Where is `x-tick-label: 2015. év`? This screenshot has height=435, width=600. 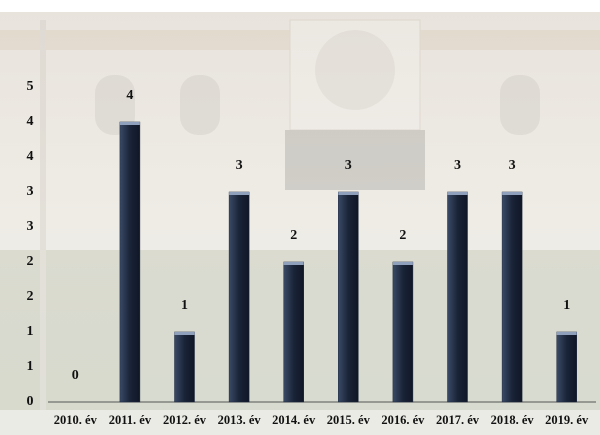 x-tick-label: 2015. év is located at coordinates (349, 420).